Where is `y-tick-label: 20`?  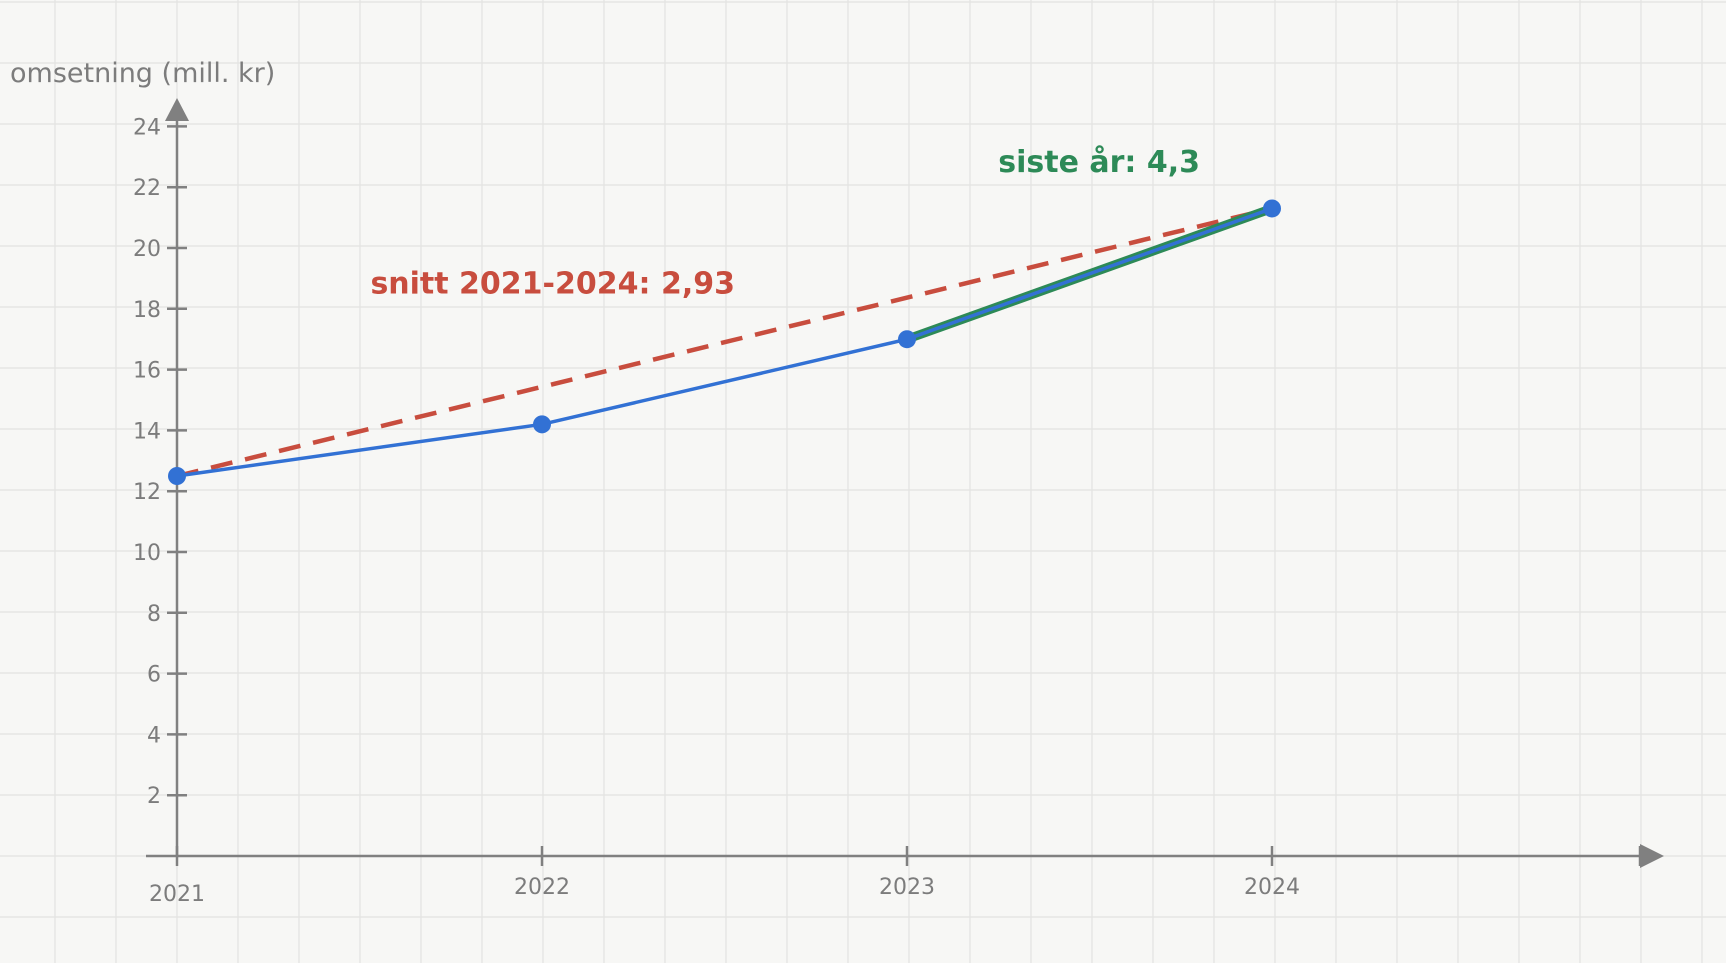 y-tick-label: 20 is located at coordinates (147, 249).